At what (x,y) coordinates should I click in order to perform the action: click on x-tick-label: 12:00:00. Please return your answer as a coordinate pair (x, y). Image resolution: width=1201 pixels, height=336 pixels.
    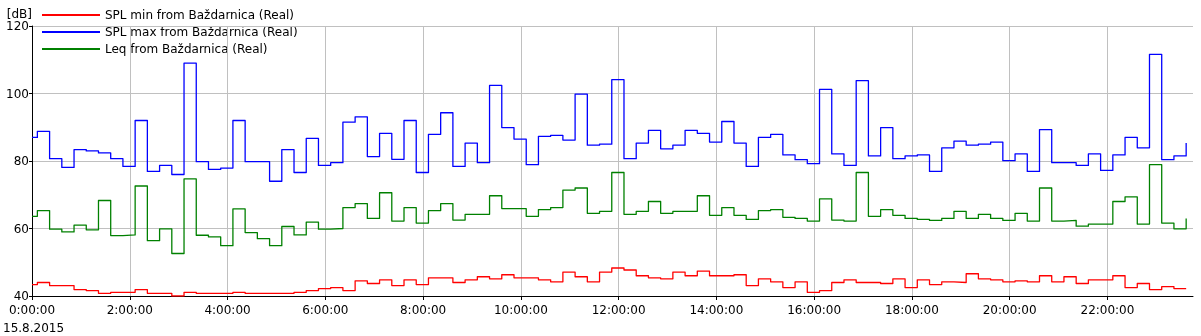
    Looking at the image, I should click on (618, 310).